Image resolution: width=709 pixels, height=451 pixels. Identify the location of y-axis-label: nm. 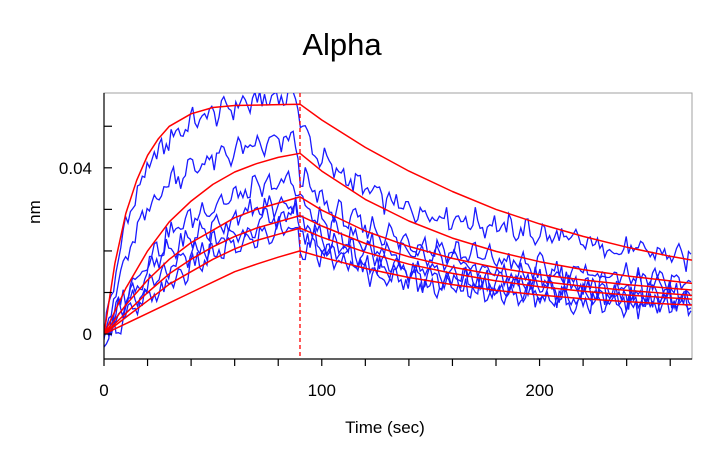
(34, 212).